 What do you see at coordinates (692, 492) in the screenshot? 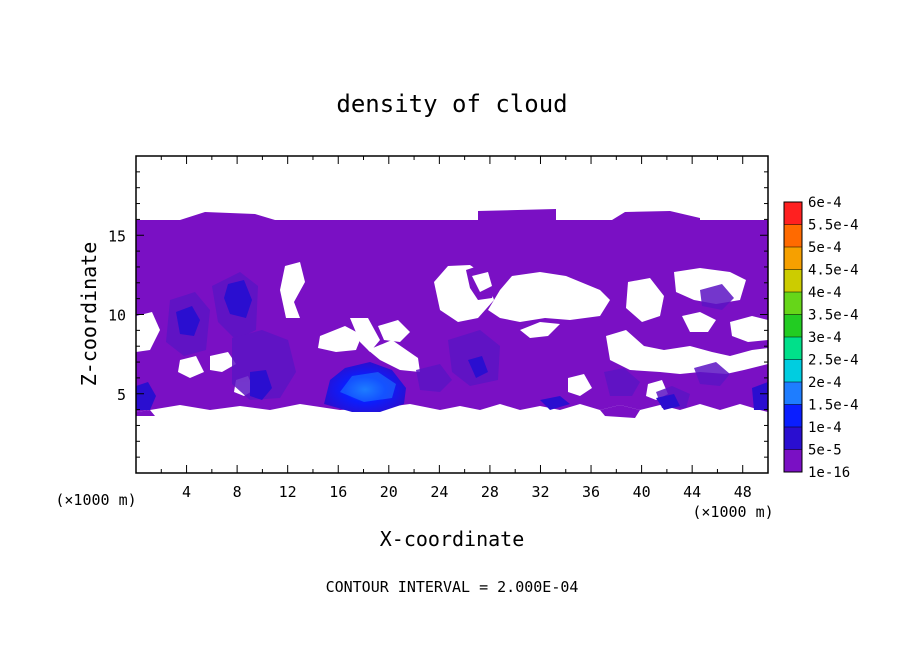
I see `x-tick-label: 44` at bounding box center [692, 492].